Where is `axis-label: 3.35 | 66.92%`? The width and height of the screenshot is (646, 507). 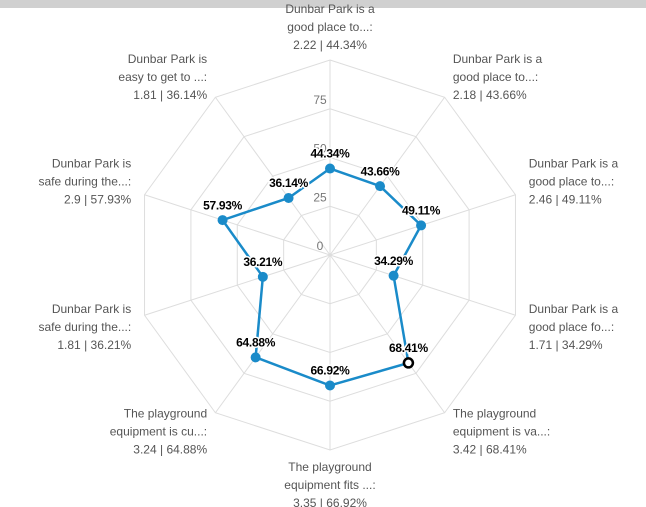 axis-label: 3.35 | 66.92% is located at coordinates (330, 501).